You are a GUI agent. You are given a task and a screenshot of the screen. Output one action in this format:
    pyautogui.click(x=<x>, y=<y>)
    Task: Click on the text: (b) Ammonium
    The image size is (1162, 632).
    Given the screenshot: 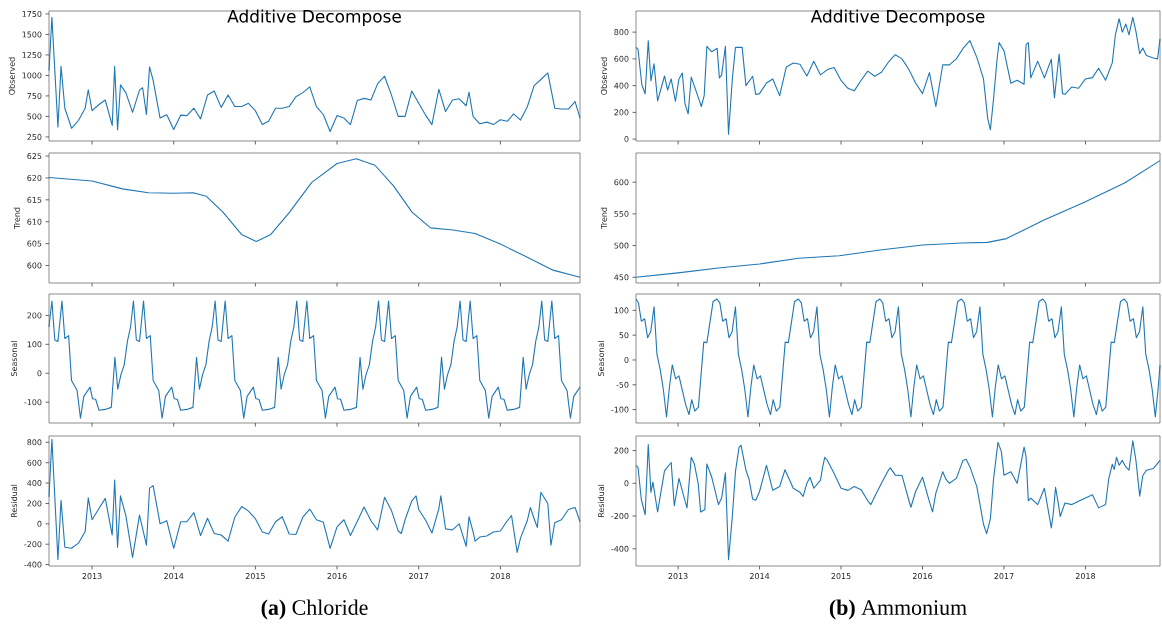 What is the action you would take?
    pyautogui.click(x=898, y=609)
    